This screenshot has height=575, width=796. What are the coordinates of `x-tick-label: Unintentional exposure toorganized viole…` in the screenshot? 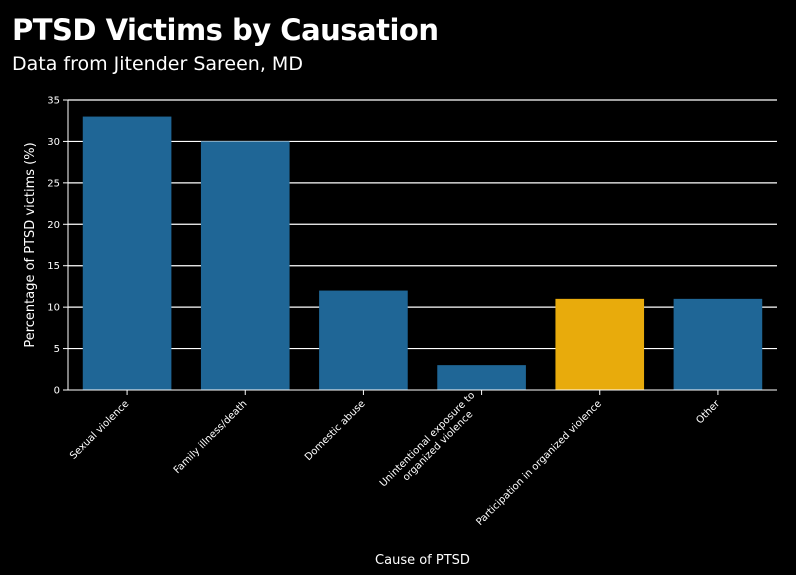 It's located at (432, 444).